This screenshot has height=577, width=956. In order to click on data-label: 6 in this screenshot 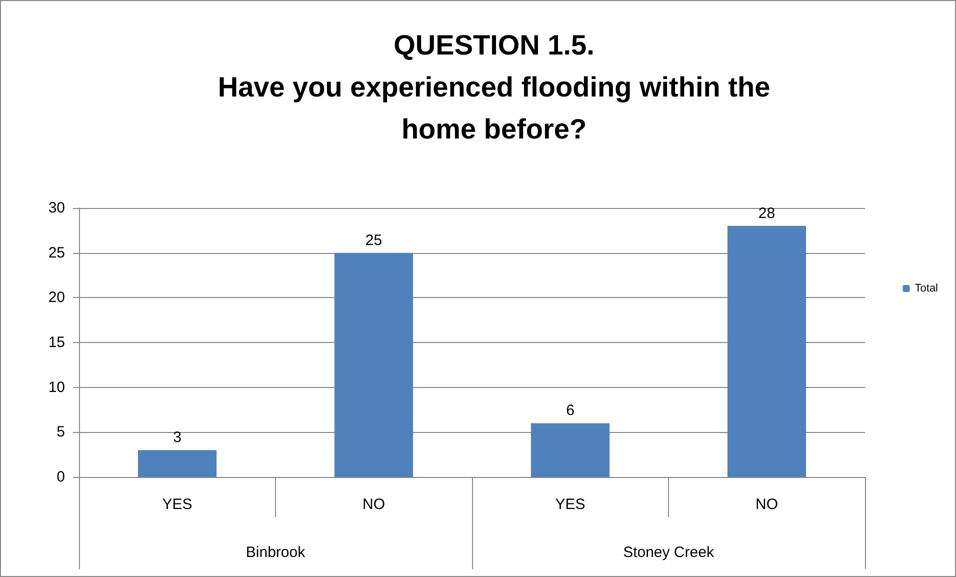, I will do `click(570, 411)`.